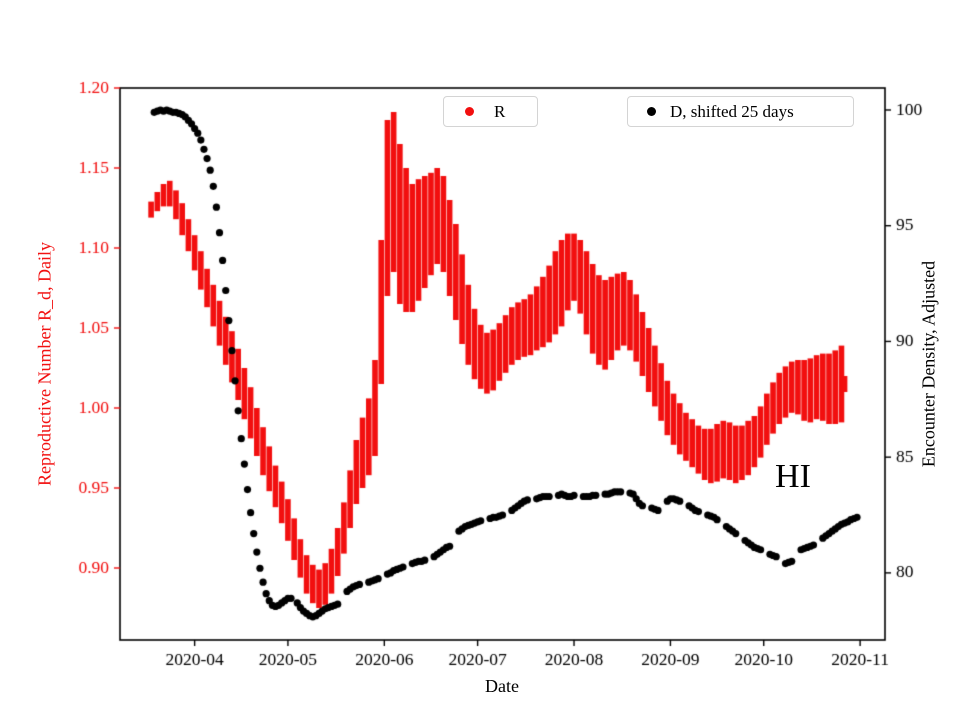 The image size is (960, 720). I want to click on legend-box-d: D, shifted 25 days, so click(740, 111).